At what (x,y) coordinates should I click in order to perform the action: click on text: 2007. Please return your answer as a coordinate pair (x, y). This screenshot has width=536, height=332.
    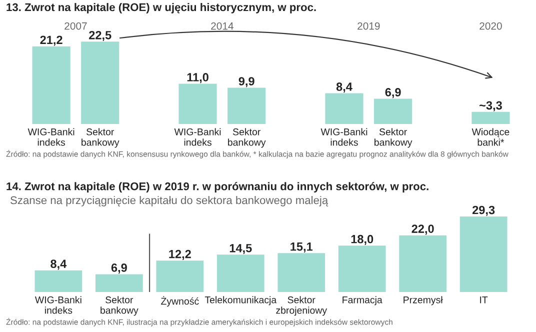
    Looking at the image, I should click on (75, 26).